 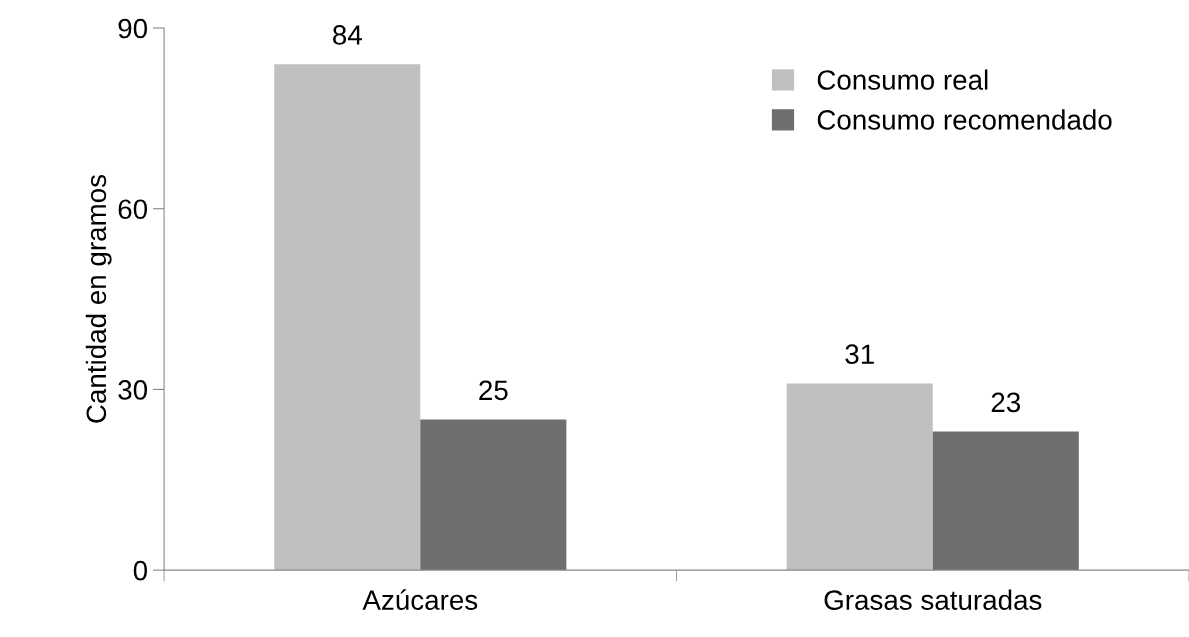 I want to click on data-label: 25, so click(x=493, y=390).